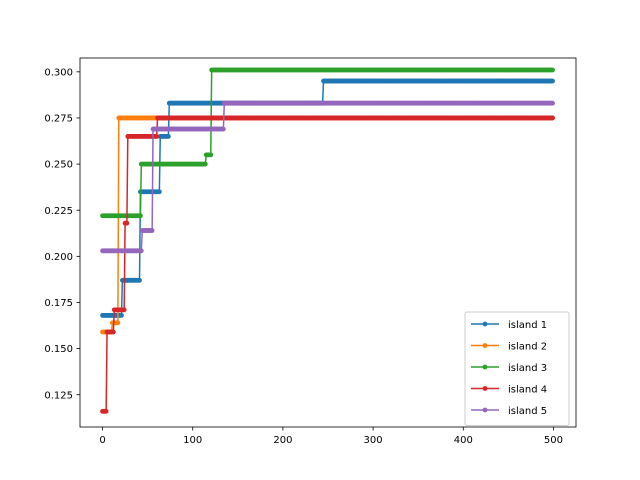 This screenshot has width=640, height=480. I want to click on legend-label: island 4, so click(527, 389).